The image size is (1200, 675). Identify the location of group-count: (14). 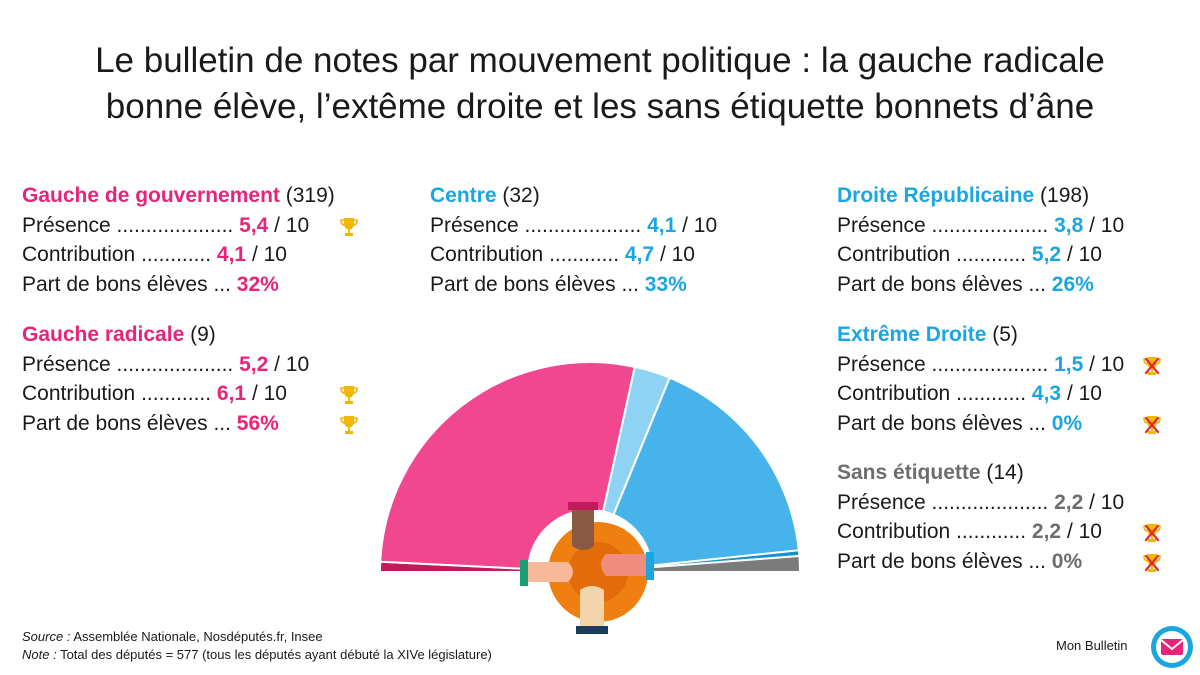
(1002, 472).